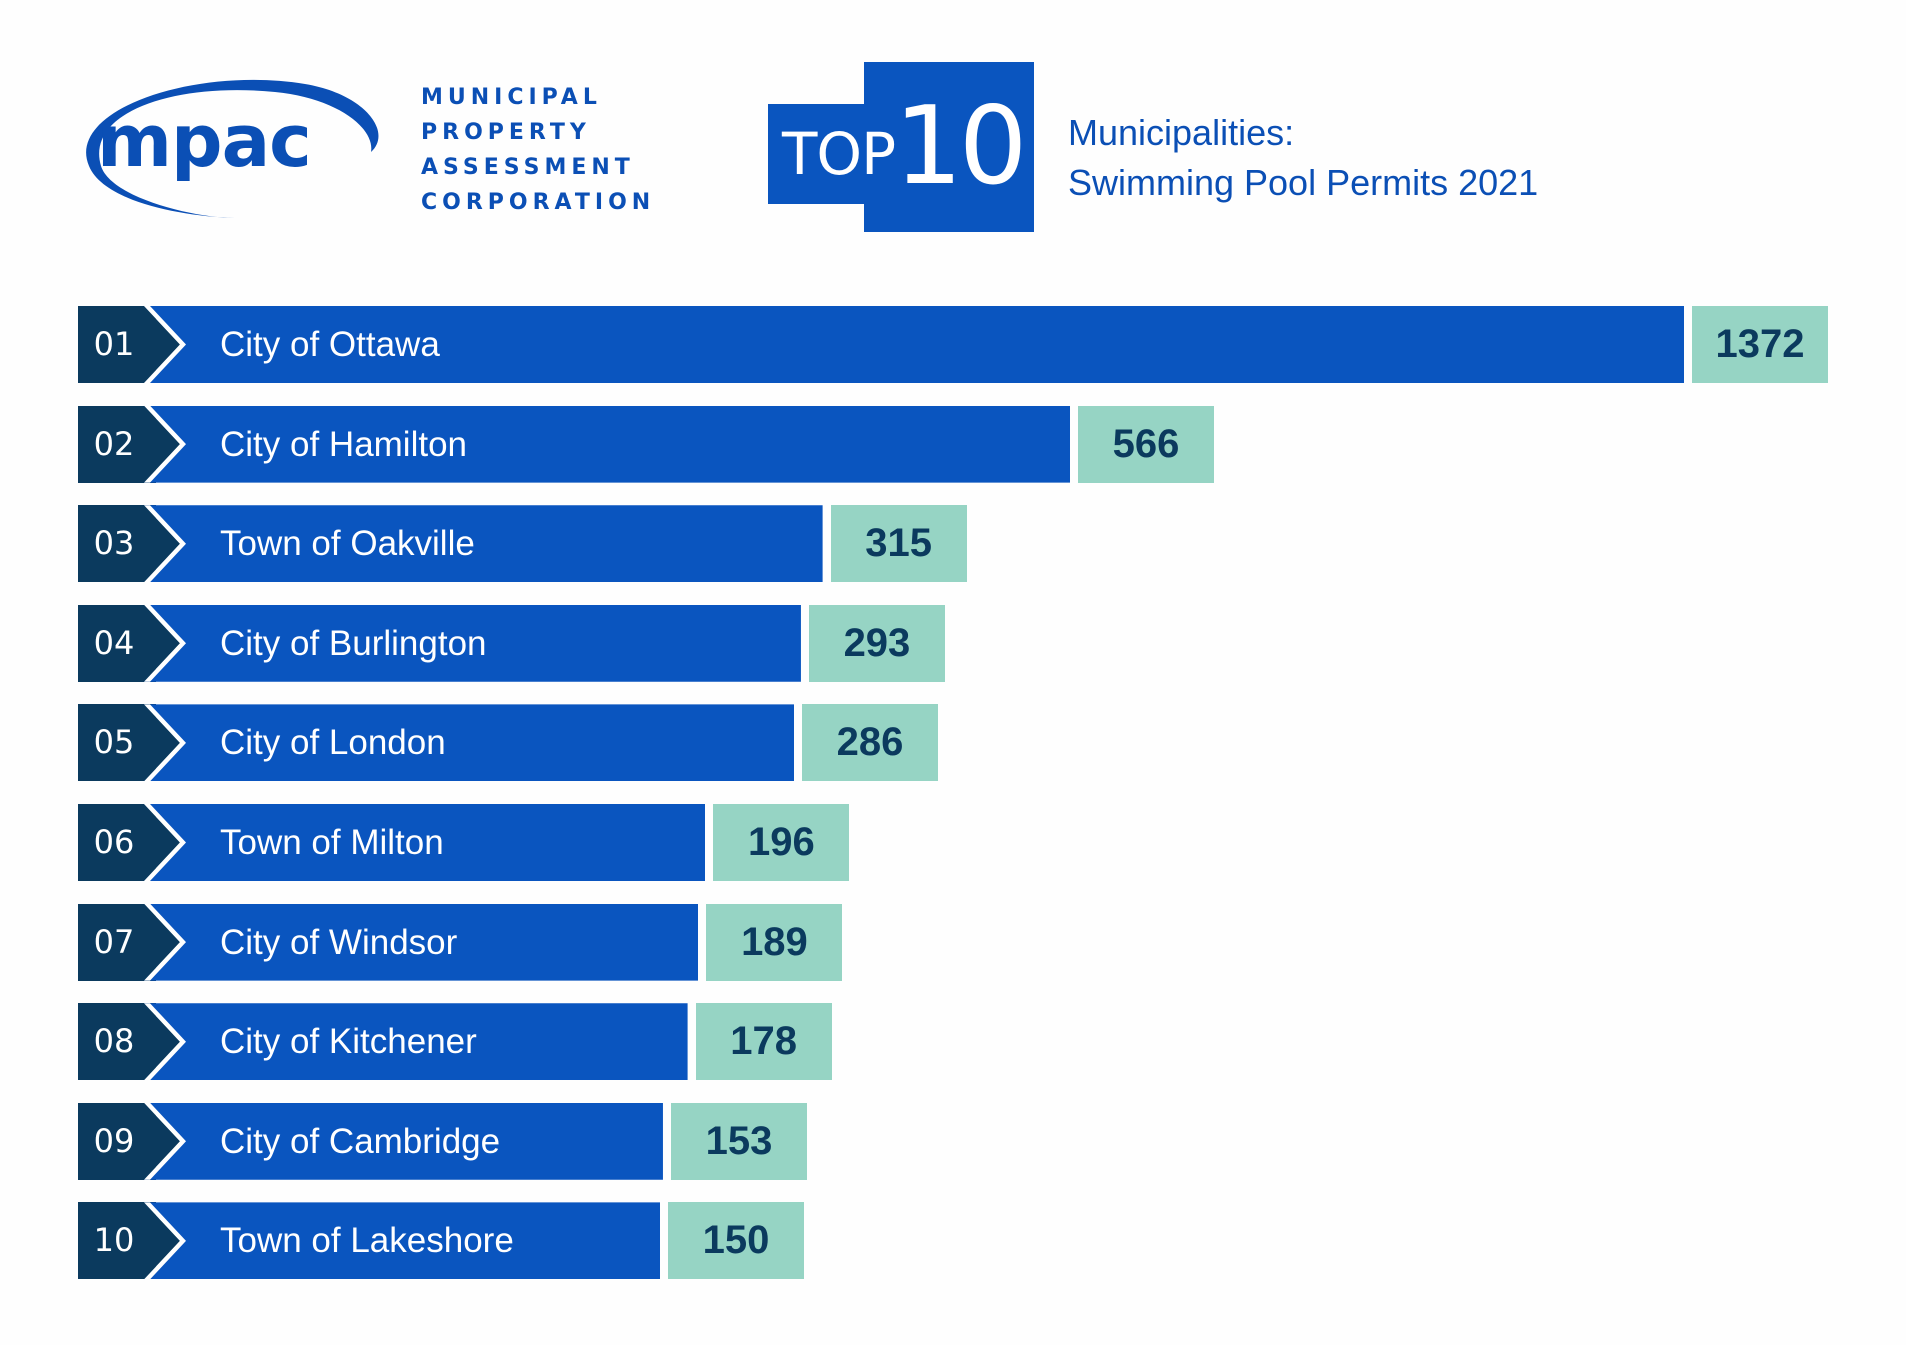  Describe the element at coordinates (528, 167) in the screenshot. I see `corp-line-3: ASSESSMENT` at that location.